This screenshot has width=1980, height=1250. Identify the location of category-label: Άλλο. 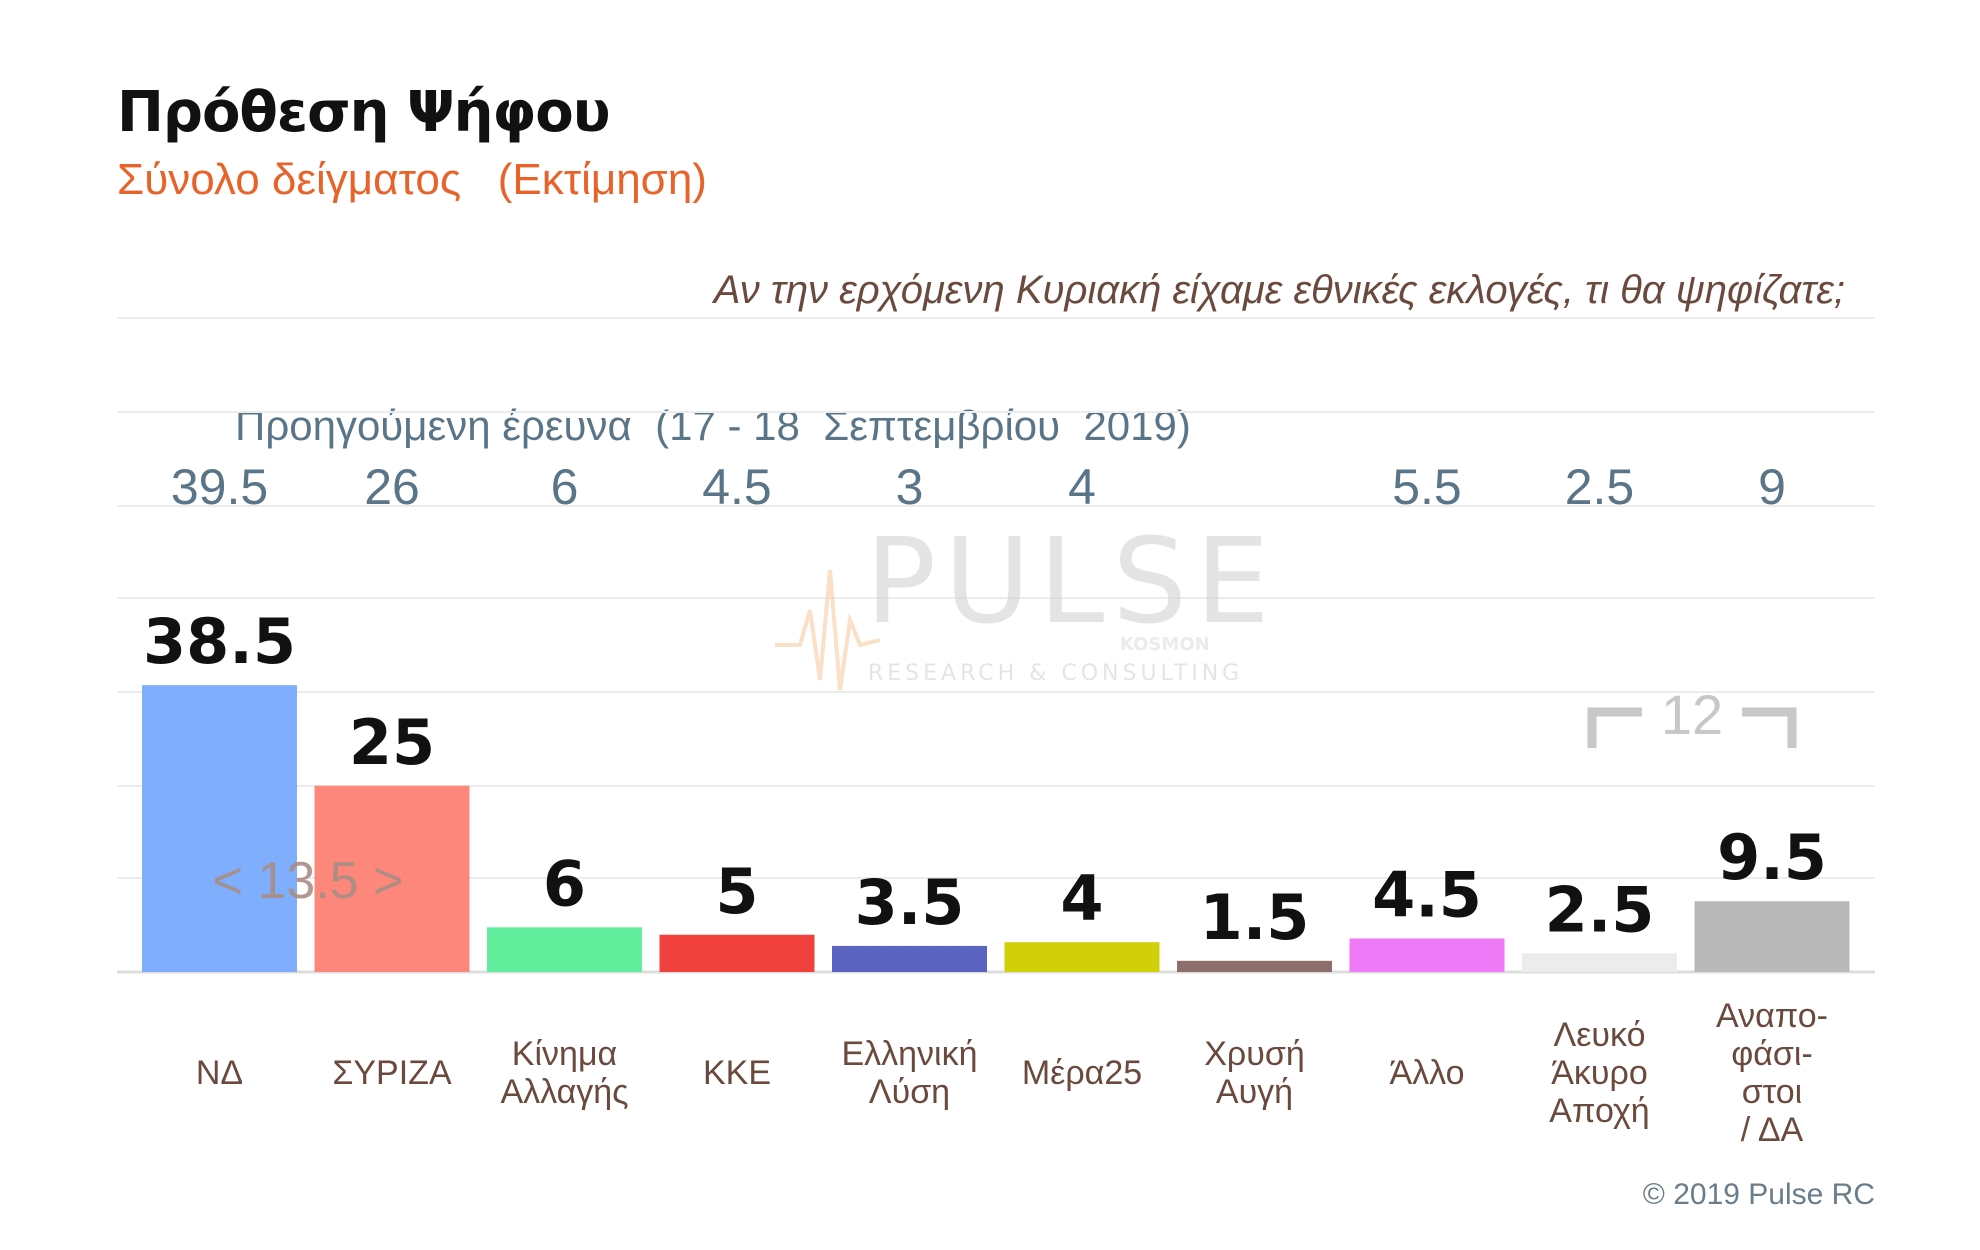
(1426, 1073).